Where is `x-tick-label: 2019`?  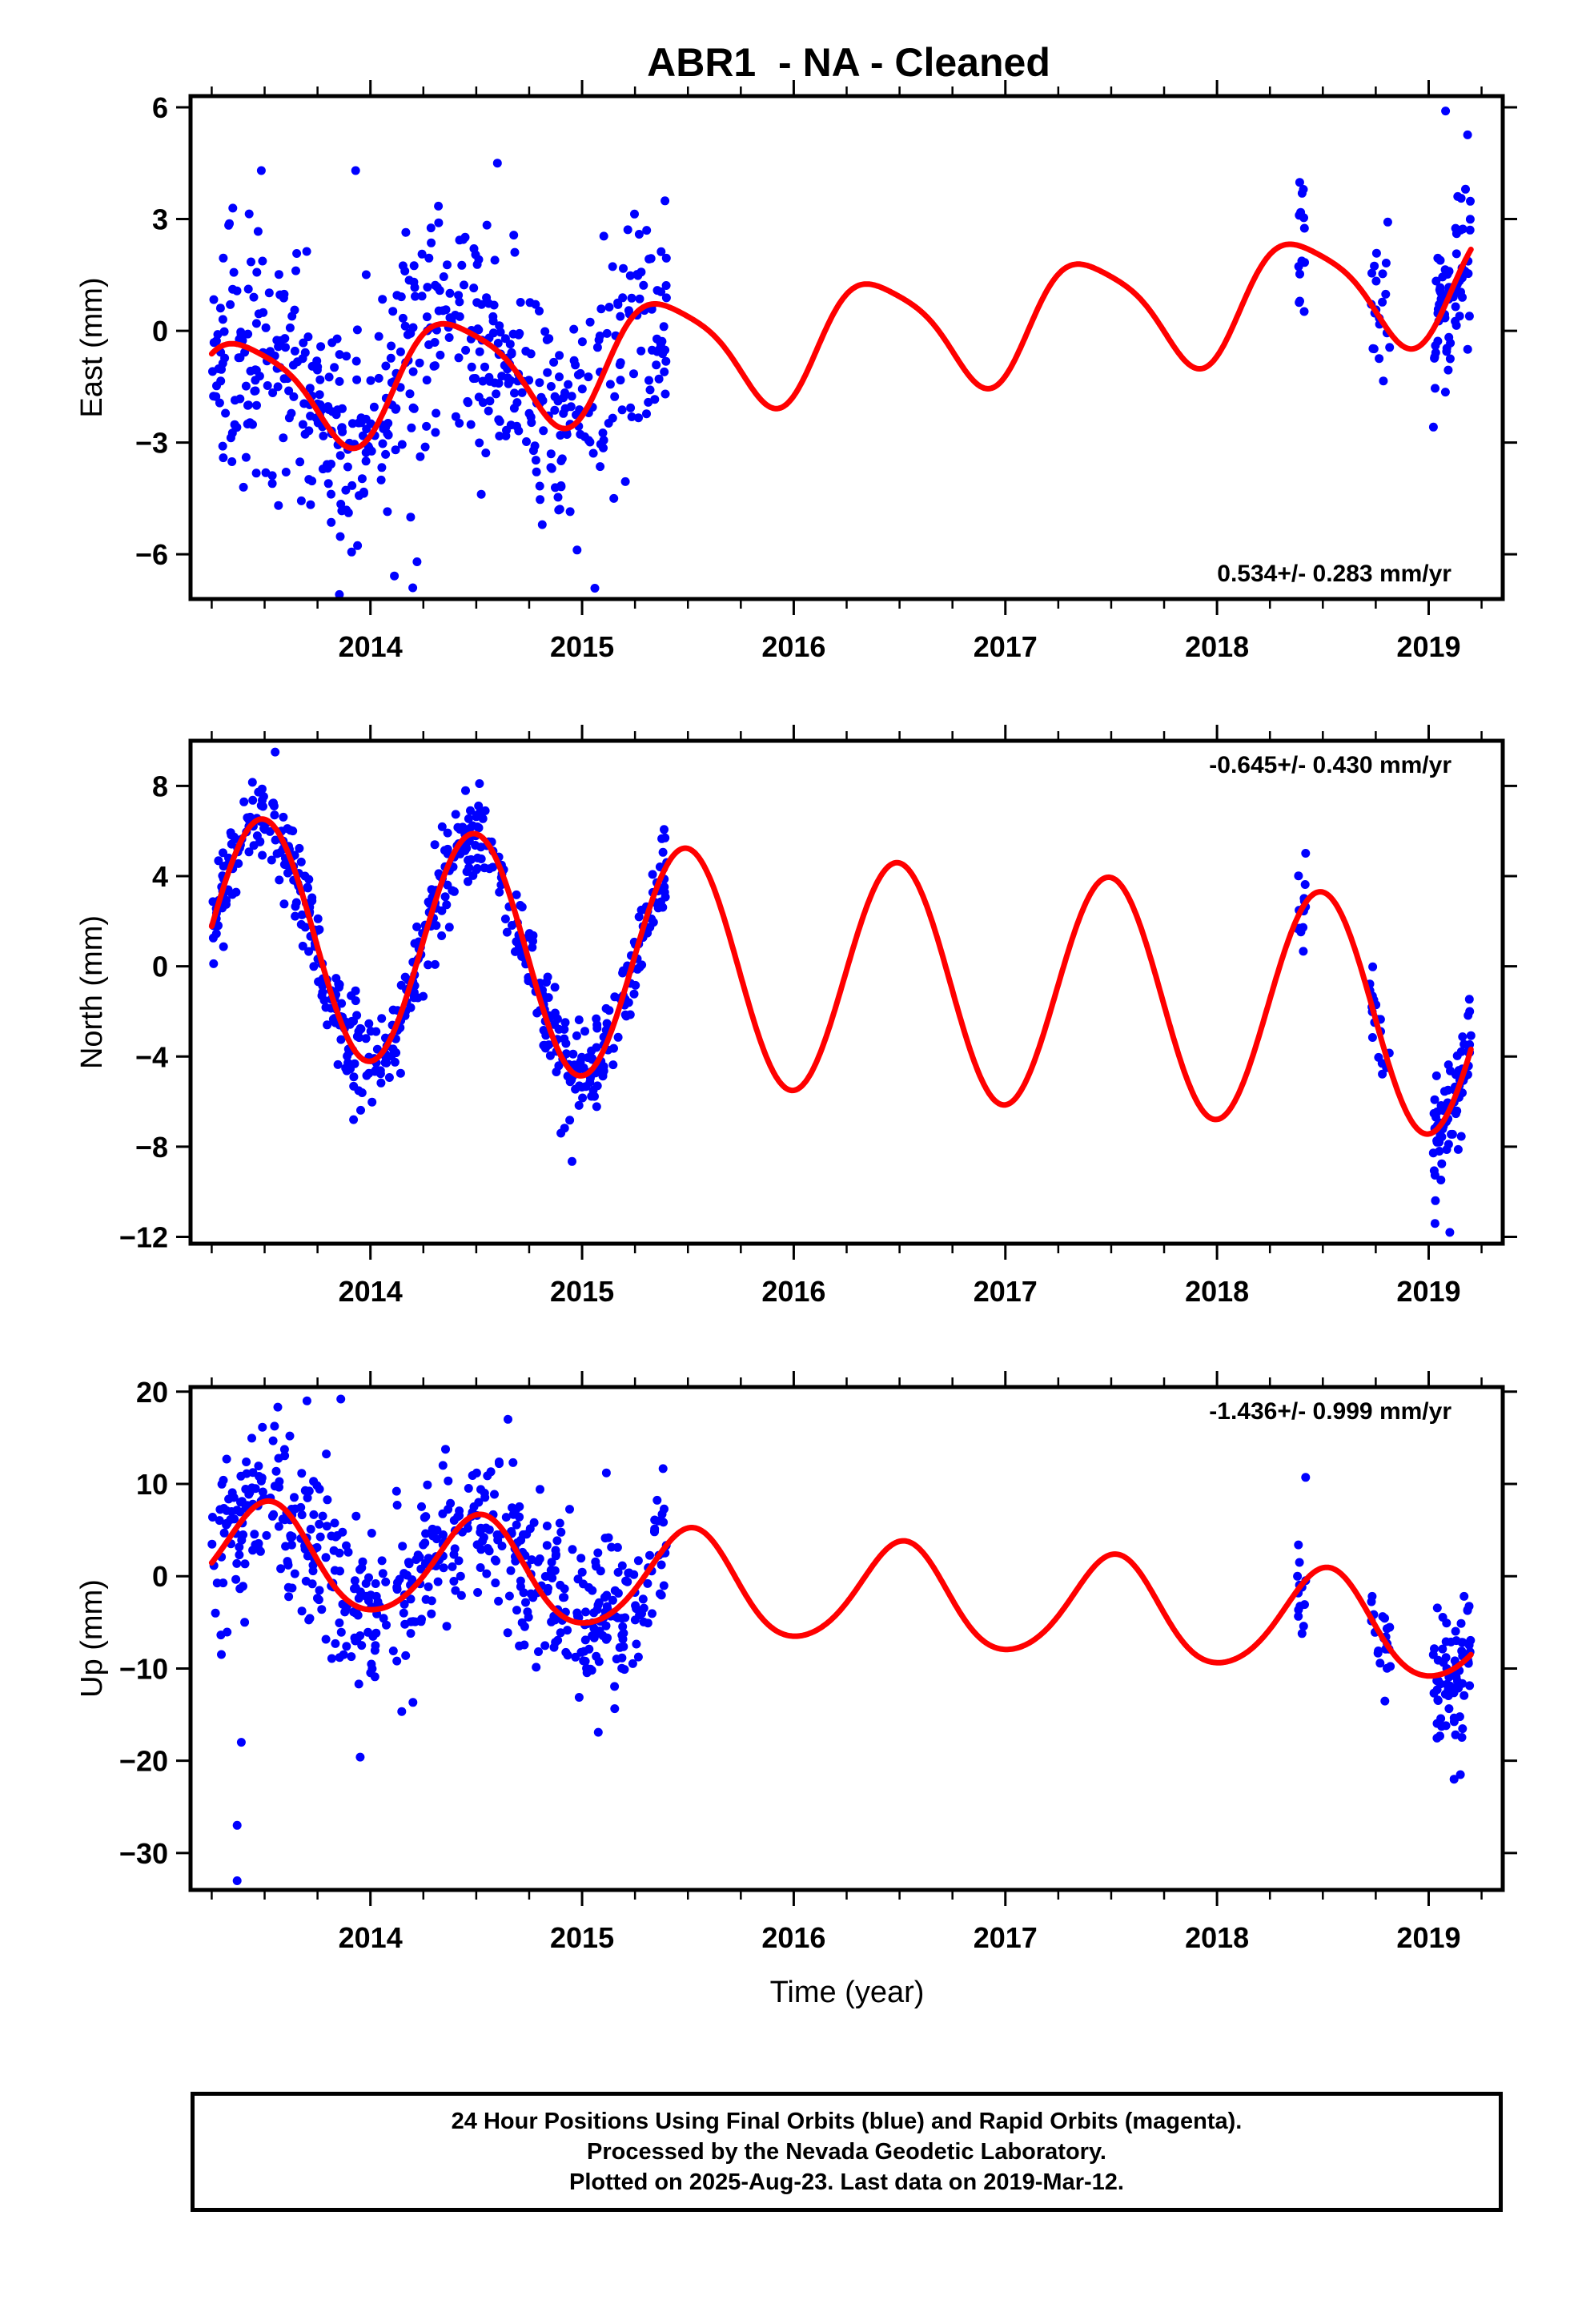 x-tick-label: 2019 is located at coordinates (1428, 1938).